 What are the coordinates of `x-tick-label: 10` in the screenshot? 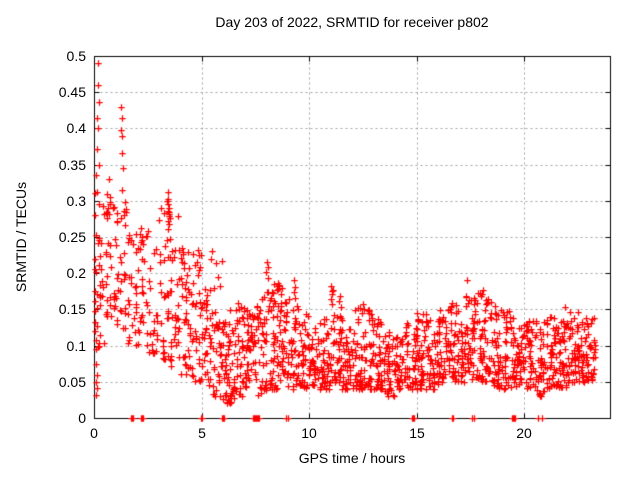 It's located at (309, 433).